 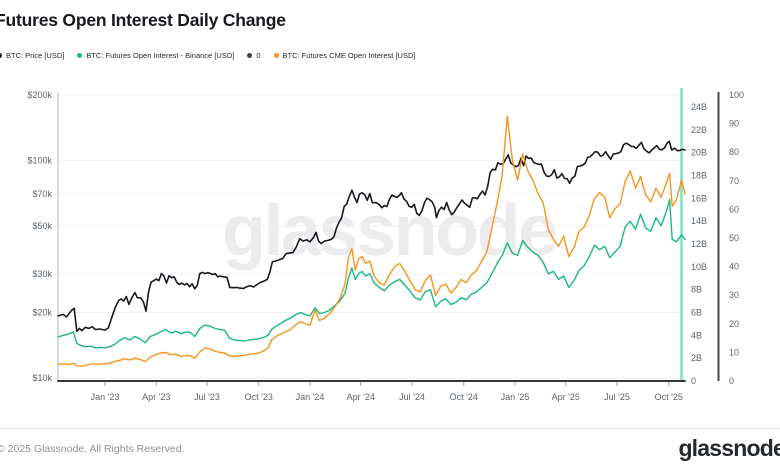 What do you see at coordinates (729, 448) in the screenshot?
I see `glassnode-logo: glassnode` at bounding box center [729, 448].